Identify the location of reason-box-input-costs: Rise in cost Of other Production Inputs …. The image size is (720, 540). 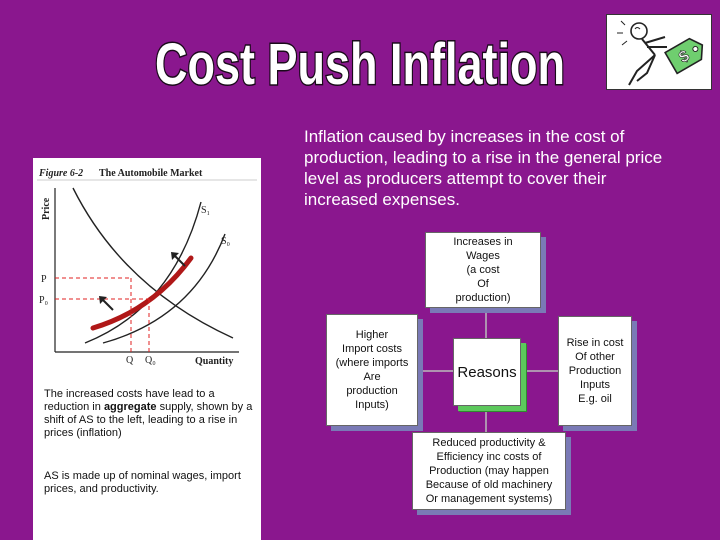
(595, 371).